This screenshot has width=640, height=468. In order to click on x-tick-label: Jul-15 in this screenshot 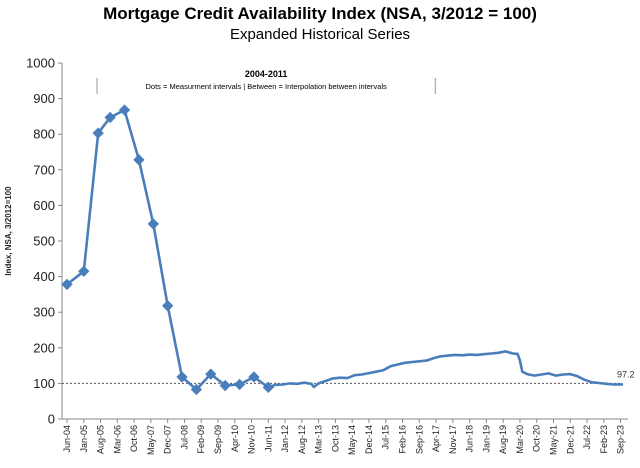, I will do `click(386, 437)`.